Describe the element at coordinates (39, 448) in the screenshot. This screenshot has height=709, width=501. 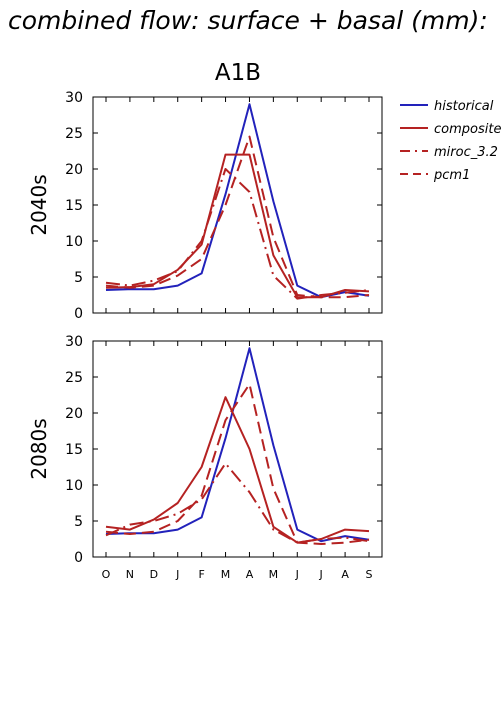
I see `y-axis-label: 2080s` at that location.